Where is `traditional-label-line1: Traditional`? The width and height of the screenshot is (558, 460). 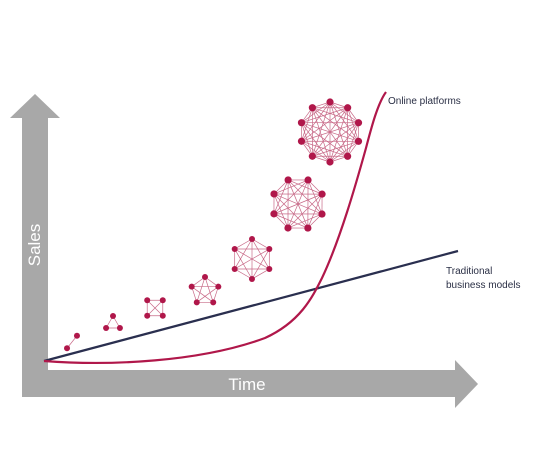
traditional-label-line1: Traditional is located at coordinates (469, 271).